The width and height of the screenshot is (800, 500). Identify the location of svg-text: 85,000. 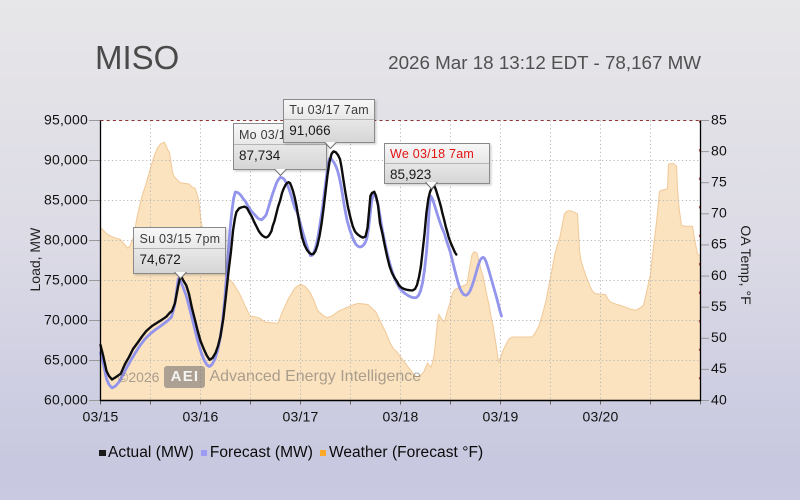
(66, 199).